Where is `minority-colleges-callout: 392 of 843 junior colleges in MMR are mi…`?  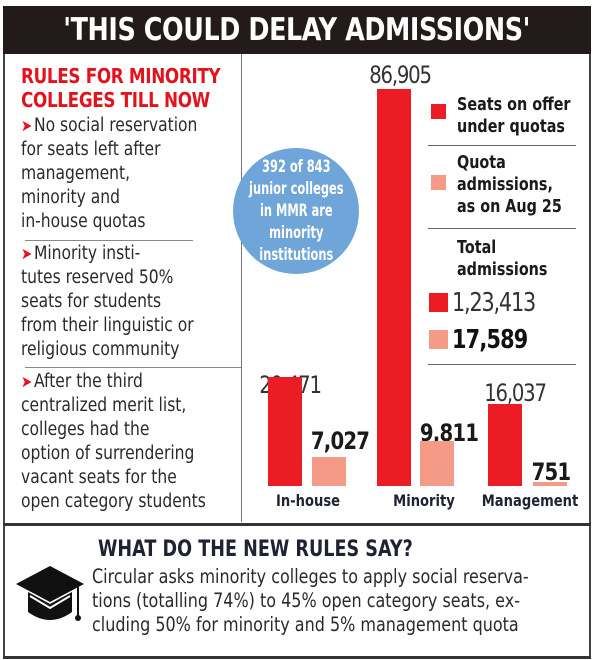
minority-colleges-callout: 392 of 843 junior colleges in MMR are mi… is located at coordinates (296, 211).